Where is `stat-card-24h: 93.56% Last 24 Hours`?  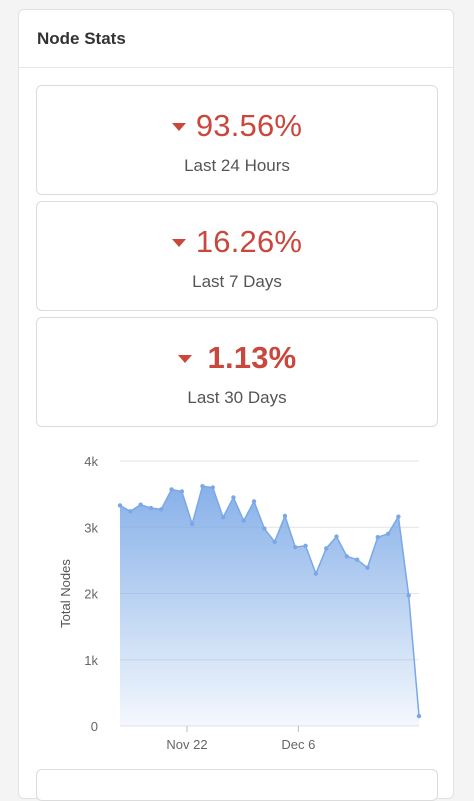
stat-card-24h: 93.56% Last 24 Hours is located at coordinates (237, 140).